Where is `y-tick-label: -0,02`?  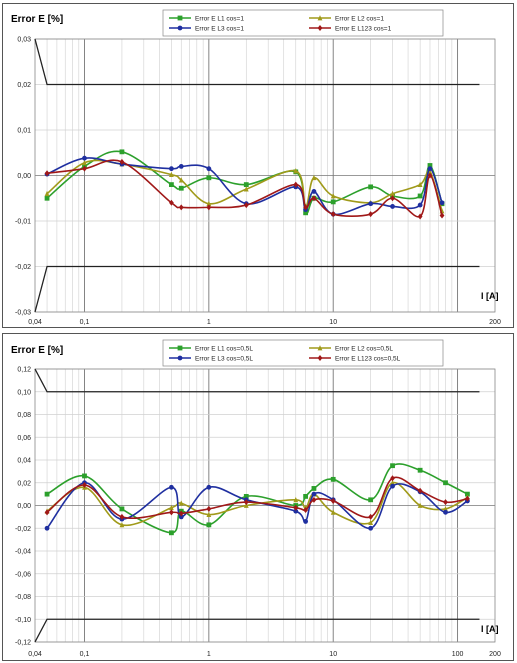 y-tick-label: -0,02 is located at coordinates (23, 267).